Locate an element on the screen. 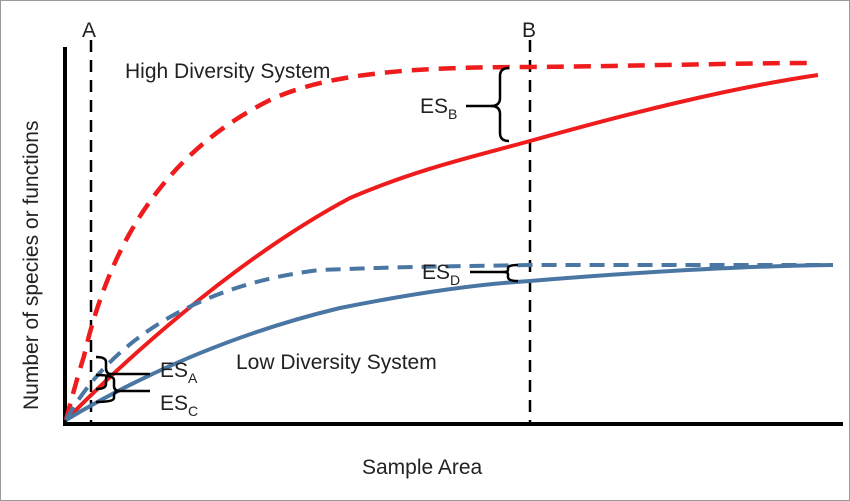 Image resolution: width=850 pixels, height=501 pixels. es-c-base: ES is located at coordinates (174, 403).